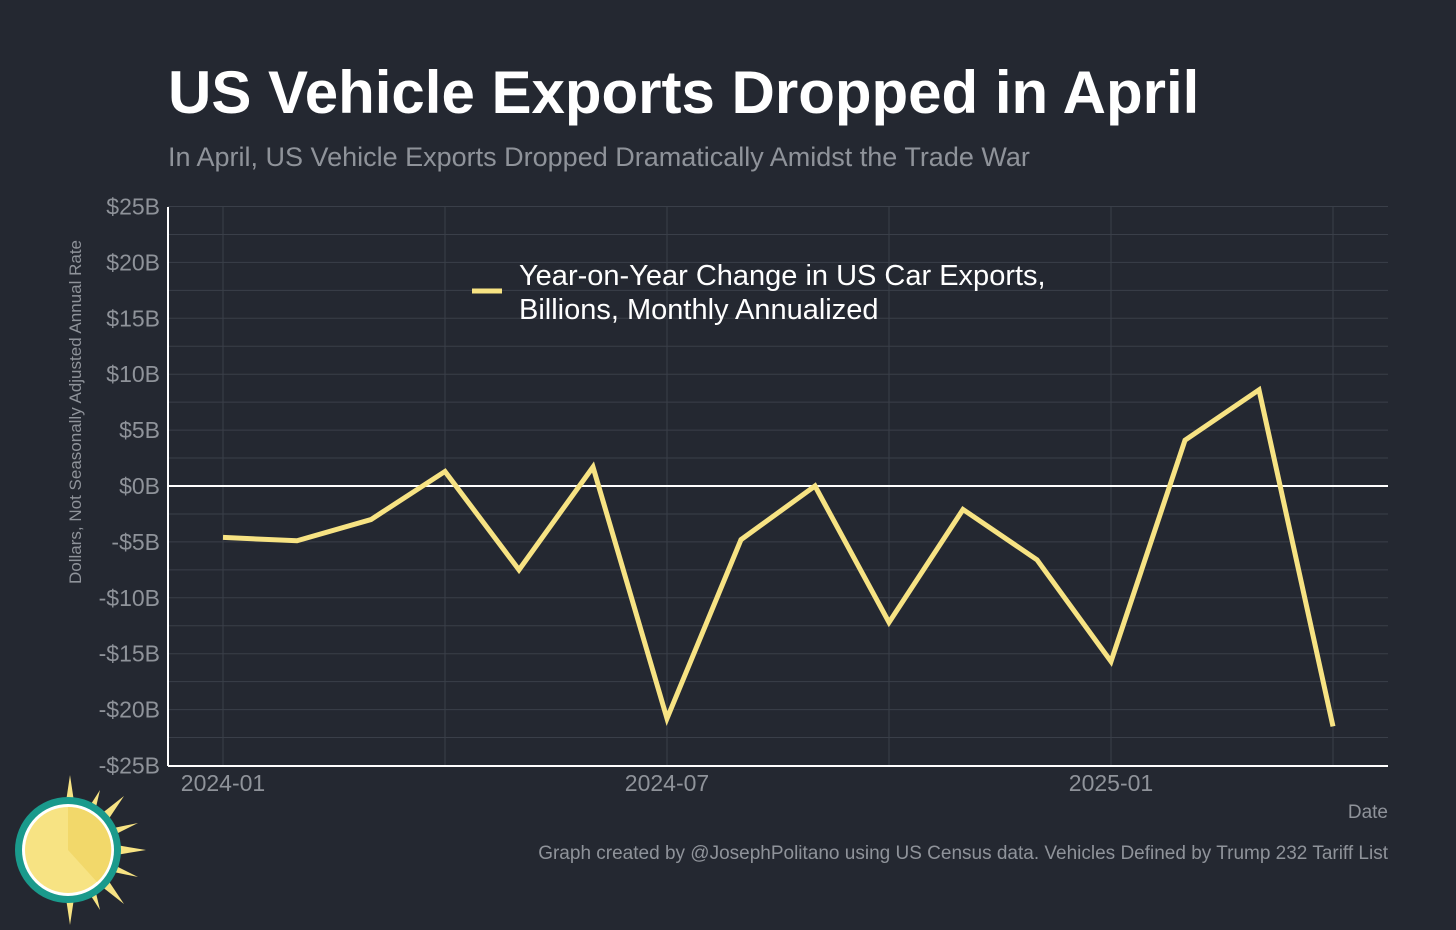  What do you see at coordinates (133, 318) in the screenshot?
I see `y-tick-label: $15B` at bounding box center [133, 318].